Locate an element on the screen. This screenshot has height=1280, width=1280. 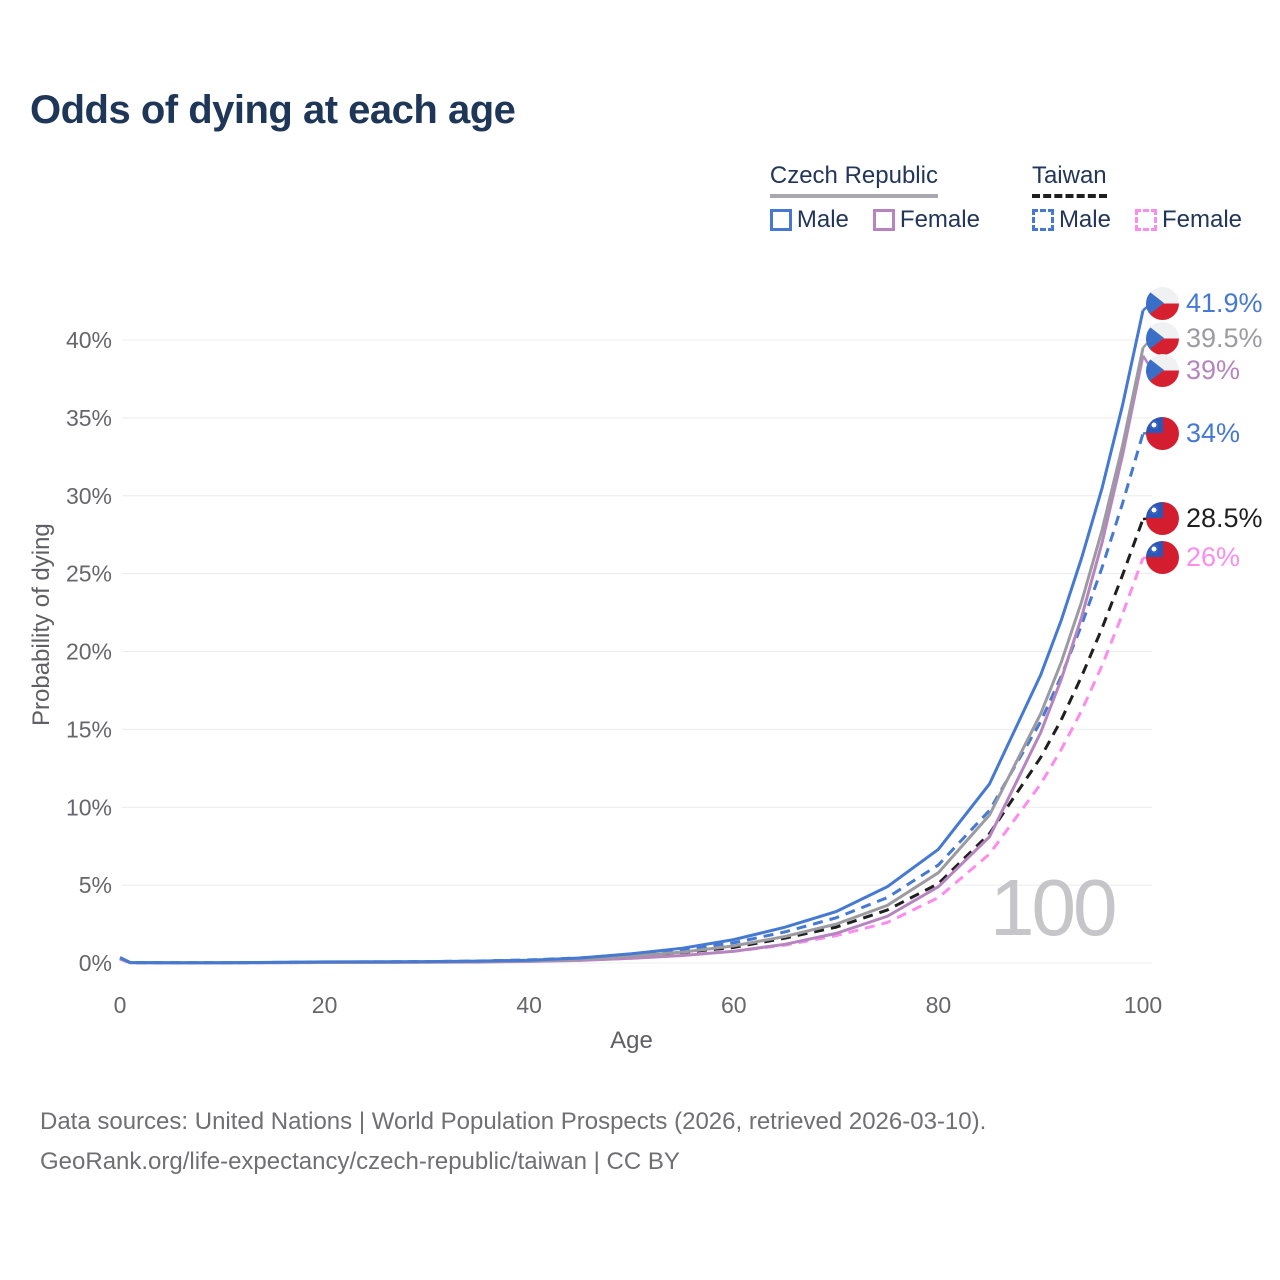
legend-group-czech-republic: Czech Republic Male Female is located at coordinates (874, 198).